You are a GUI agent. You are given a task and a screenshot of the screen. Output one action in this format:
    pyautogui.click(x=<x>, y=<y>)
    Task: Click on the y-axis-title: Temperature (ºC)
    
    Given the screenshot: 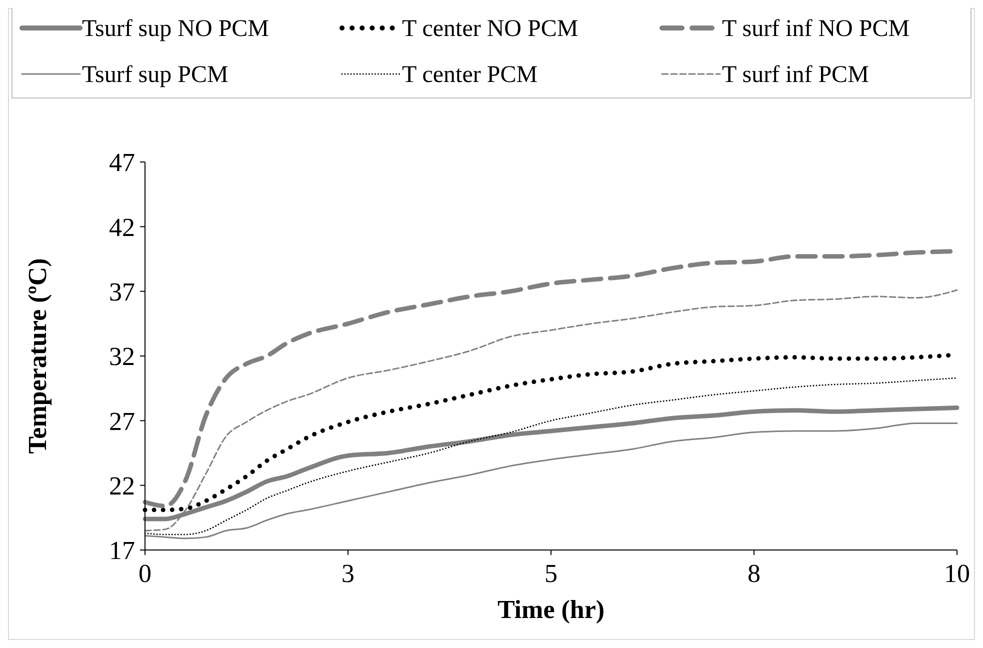 What is the action you would take?
    pyautogui.click(x=37, y=356)
    